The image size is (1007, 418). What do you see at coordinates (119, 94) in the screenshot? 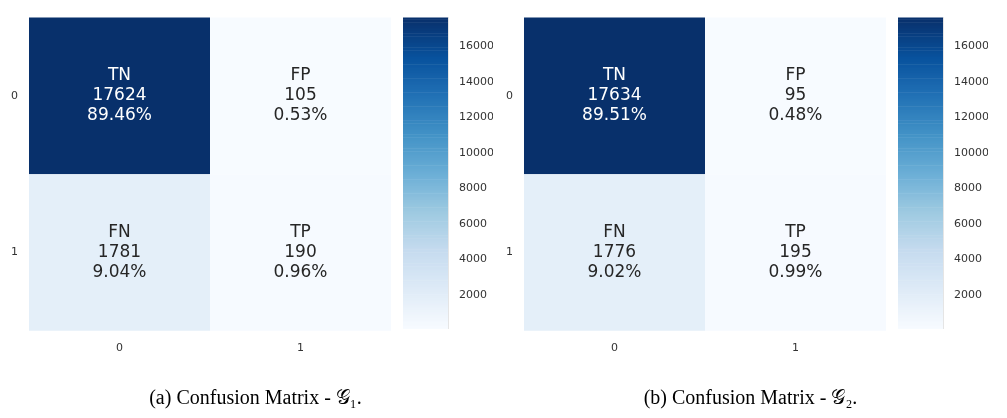
I see `data-label: TN 17624 89.46%` at bounding box center [119, 94].